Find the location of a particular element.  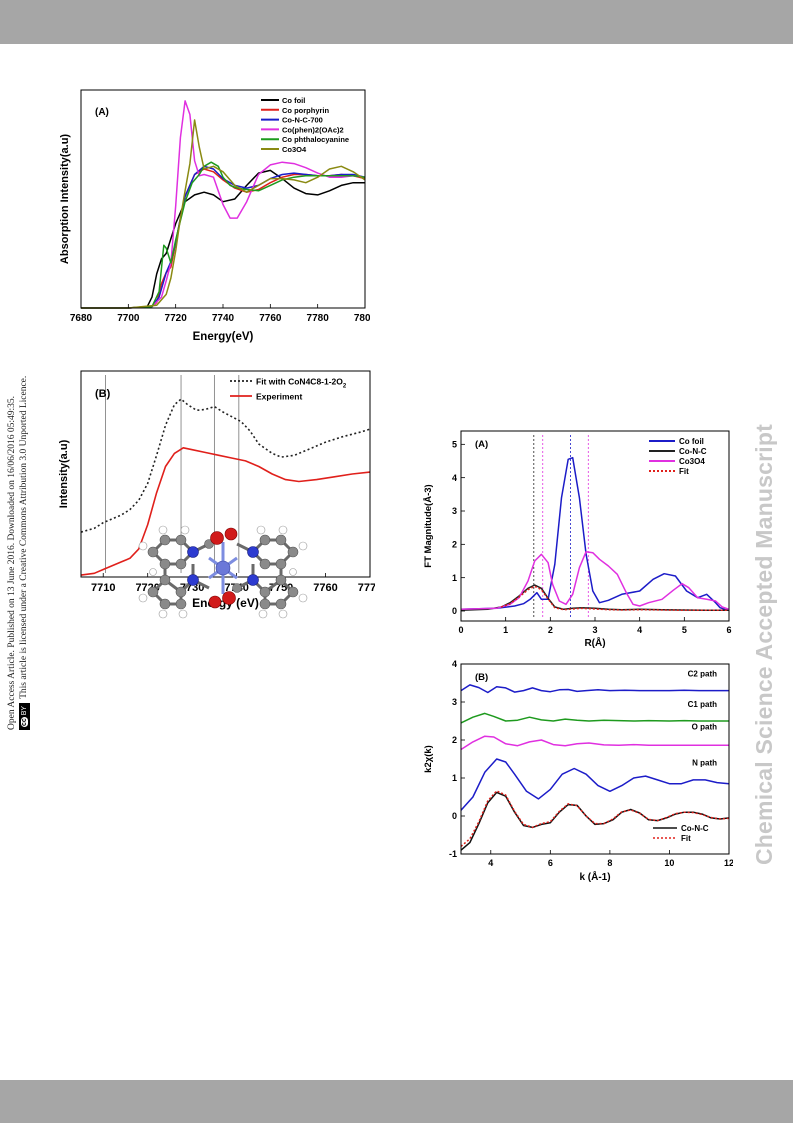

x-tick-label: 0 is located at coordinates (460, 630).